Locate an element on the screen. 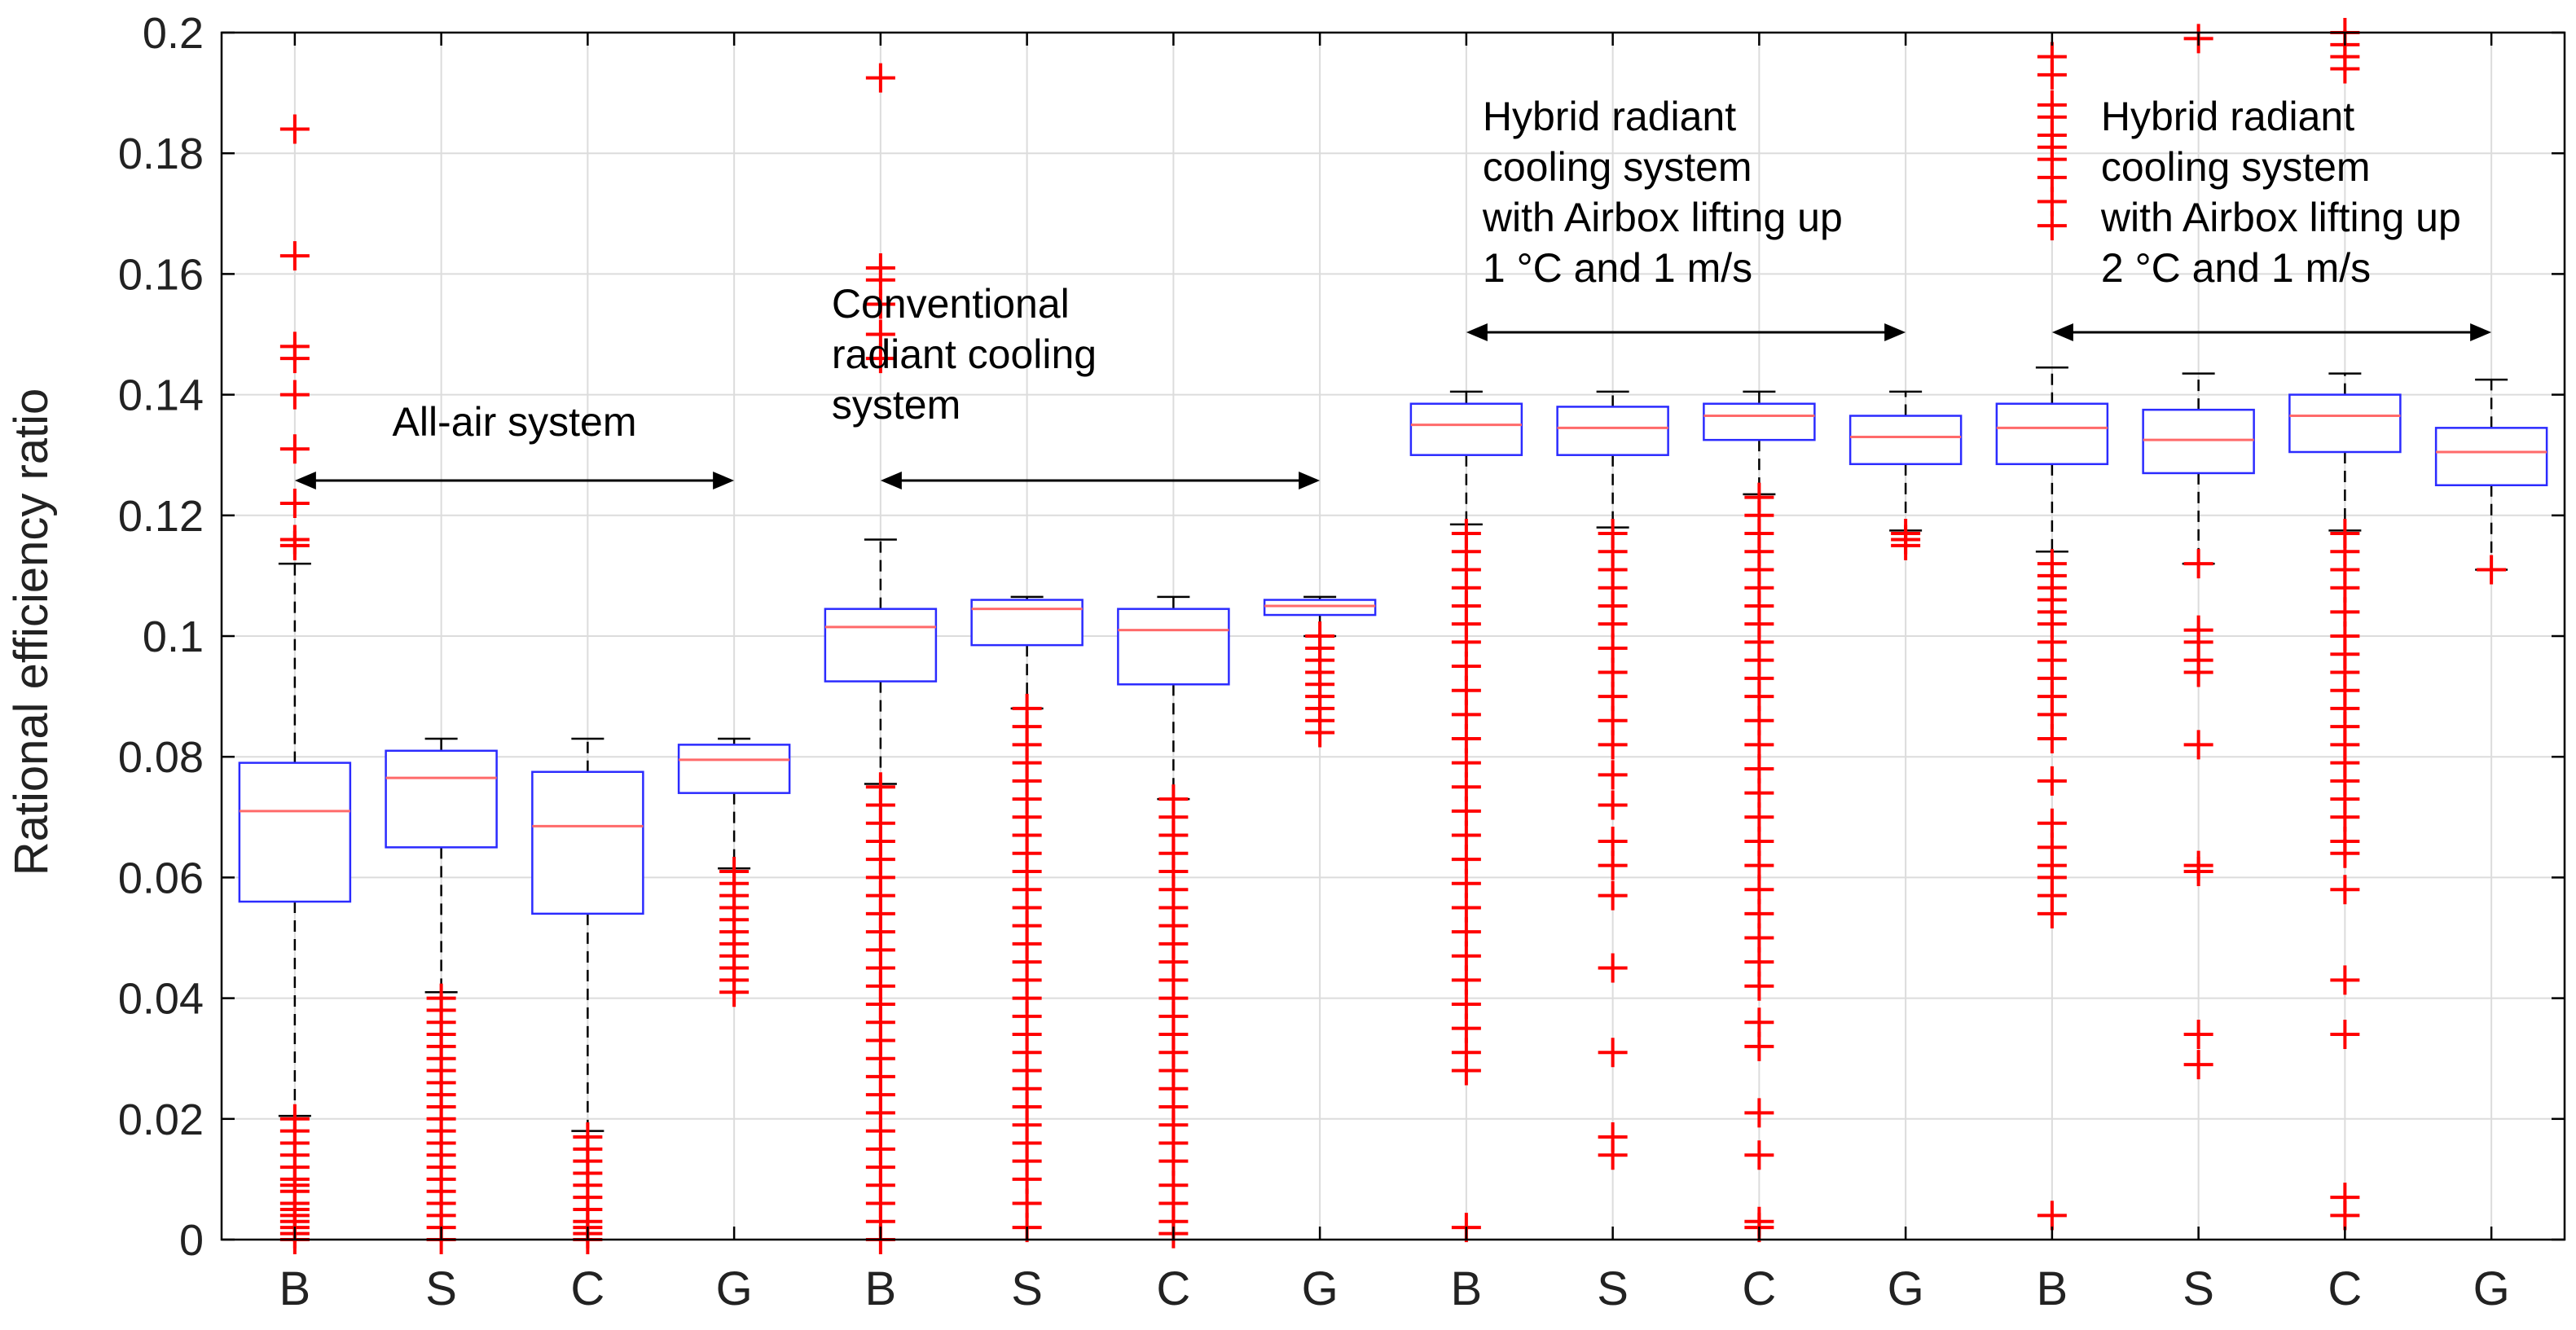  y-tick-label: 0.06 is located at coordinates (161, 878).